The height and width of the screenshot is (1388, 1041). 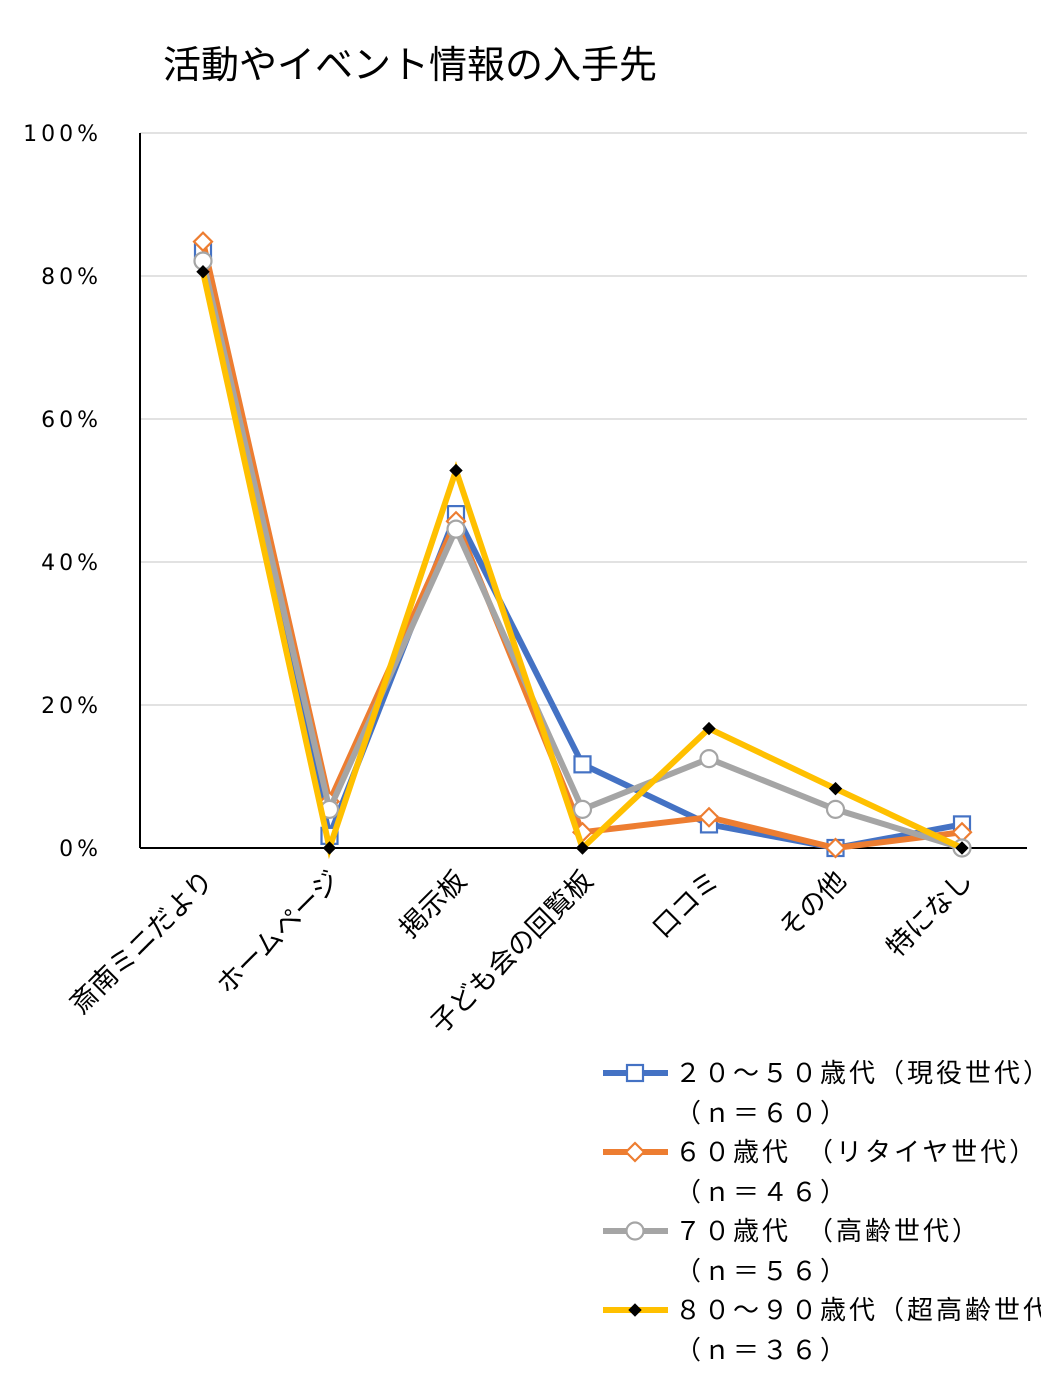 What do you see at coordinates (62, 492) in the screenshot?
I see `y-axis-ticks: 100% 80% 60% 40% 20% 0%` at bounding box center [62, 492].